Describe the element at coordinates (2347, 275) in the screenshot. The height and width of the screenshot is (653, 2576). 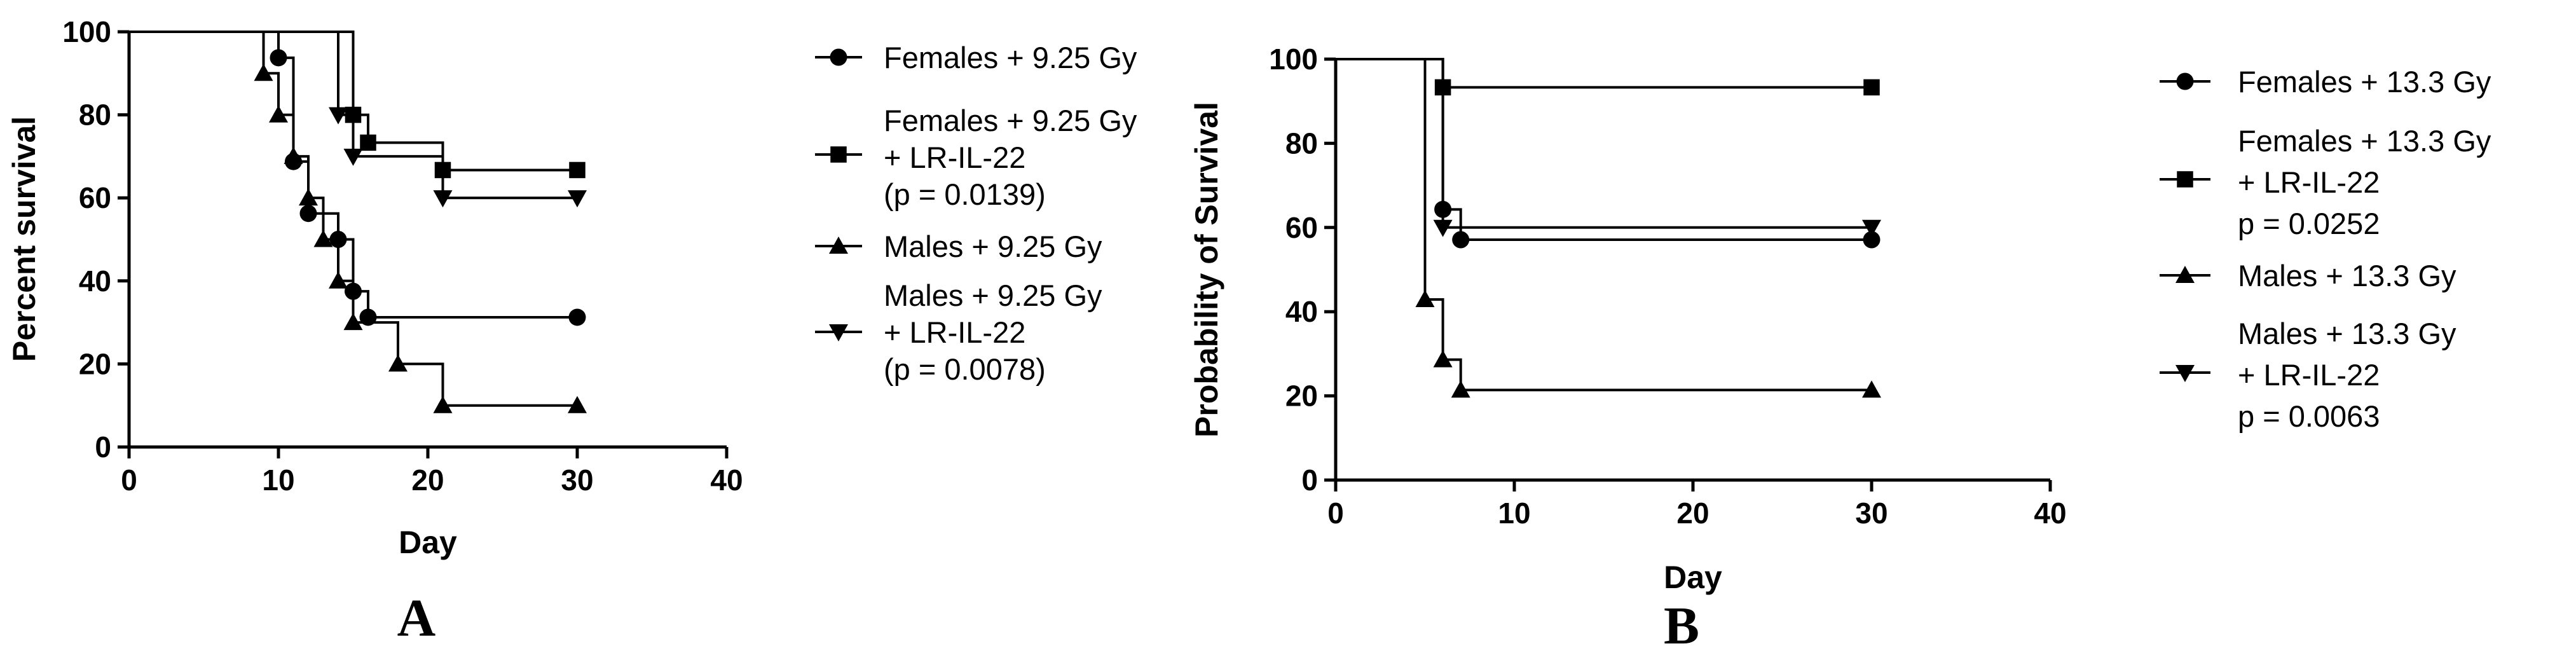
I see `legend-label: Males + 13.3 Gy` at that location.